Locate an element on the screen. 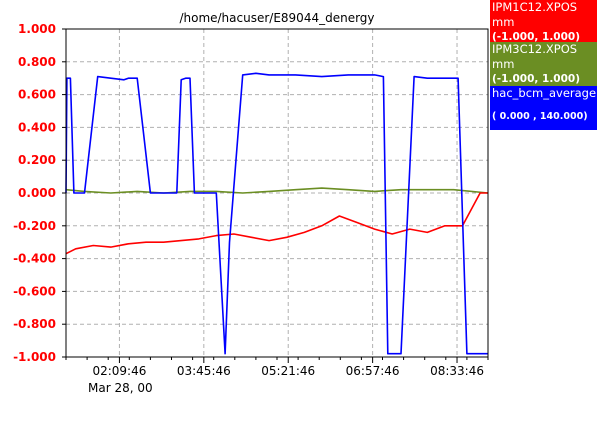 Image resolution: width=597 pixels, height=425 pixels. x-date-label: Mar 28, 00 is located at coordinates (120, 388).